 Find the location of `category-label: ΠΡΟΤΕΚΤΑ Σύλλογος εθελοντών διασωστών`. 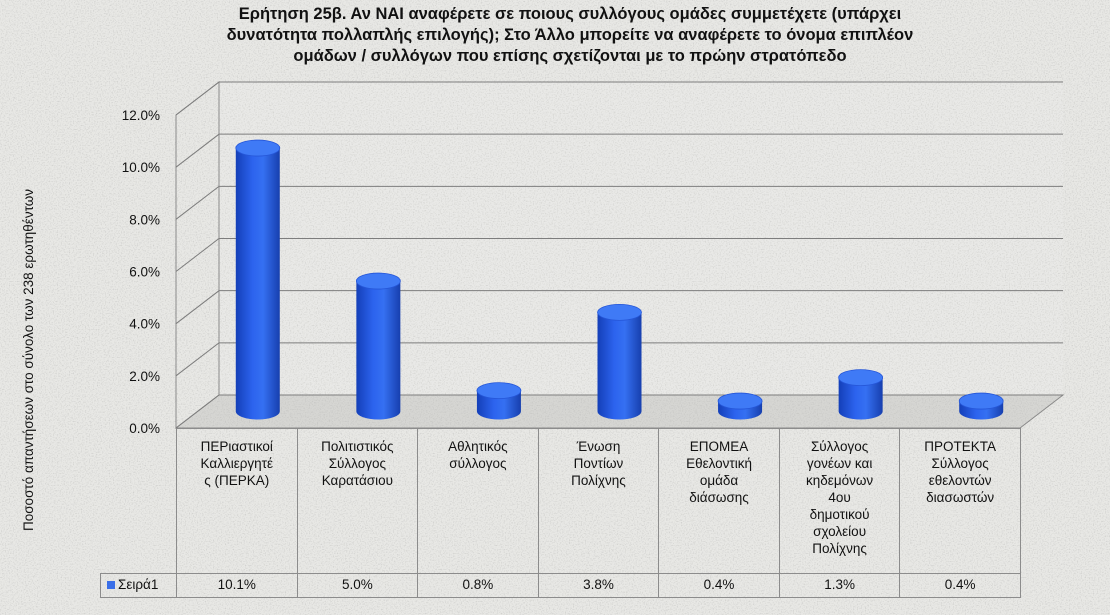

category-label: ΠΡΟΤΕΚΤΑ Σύλλογος εθελοντών διασωστών is located at coordinates (960, 501).